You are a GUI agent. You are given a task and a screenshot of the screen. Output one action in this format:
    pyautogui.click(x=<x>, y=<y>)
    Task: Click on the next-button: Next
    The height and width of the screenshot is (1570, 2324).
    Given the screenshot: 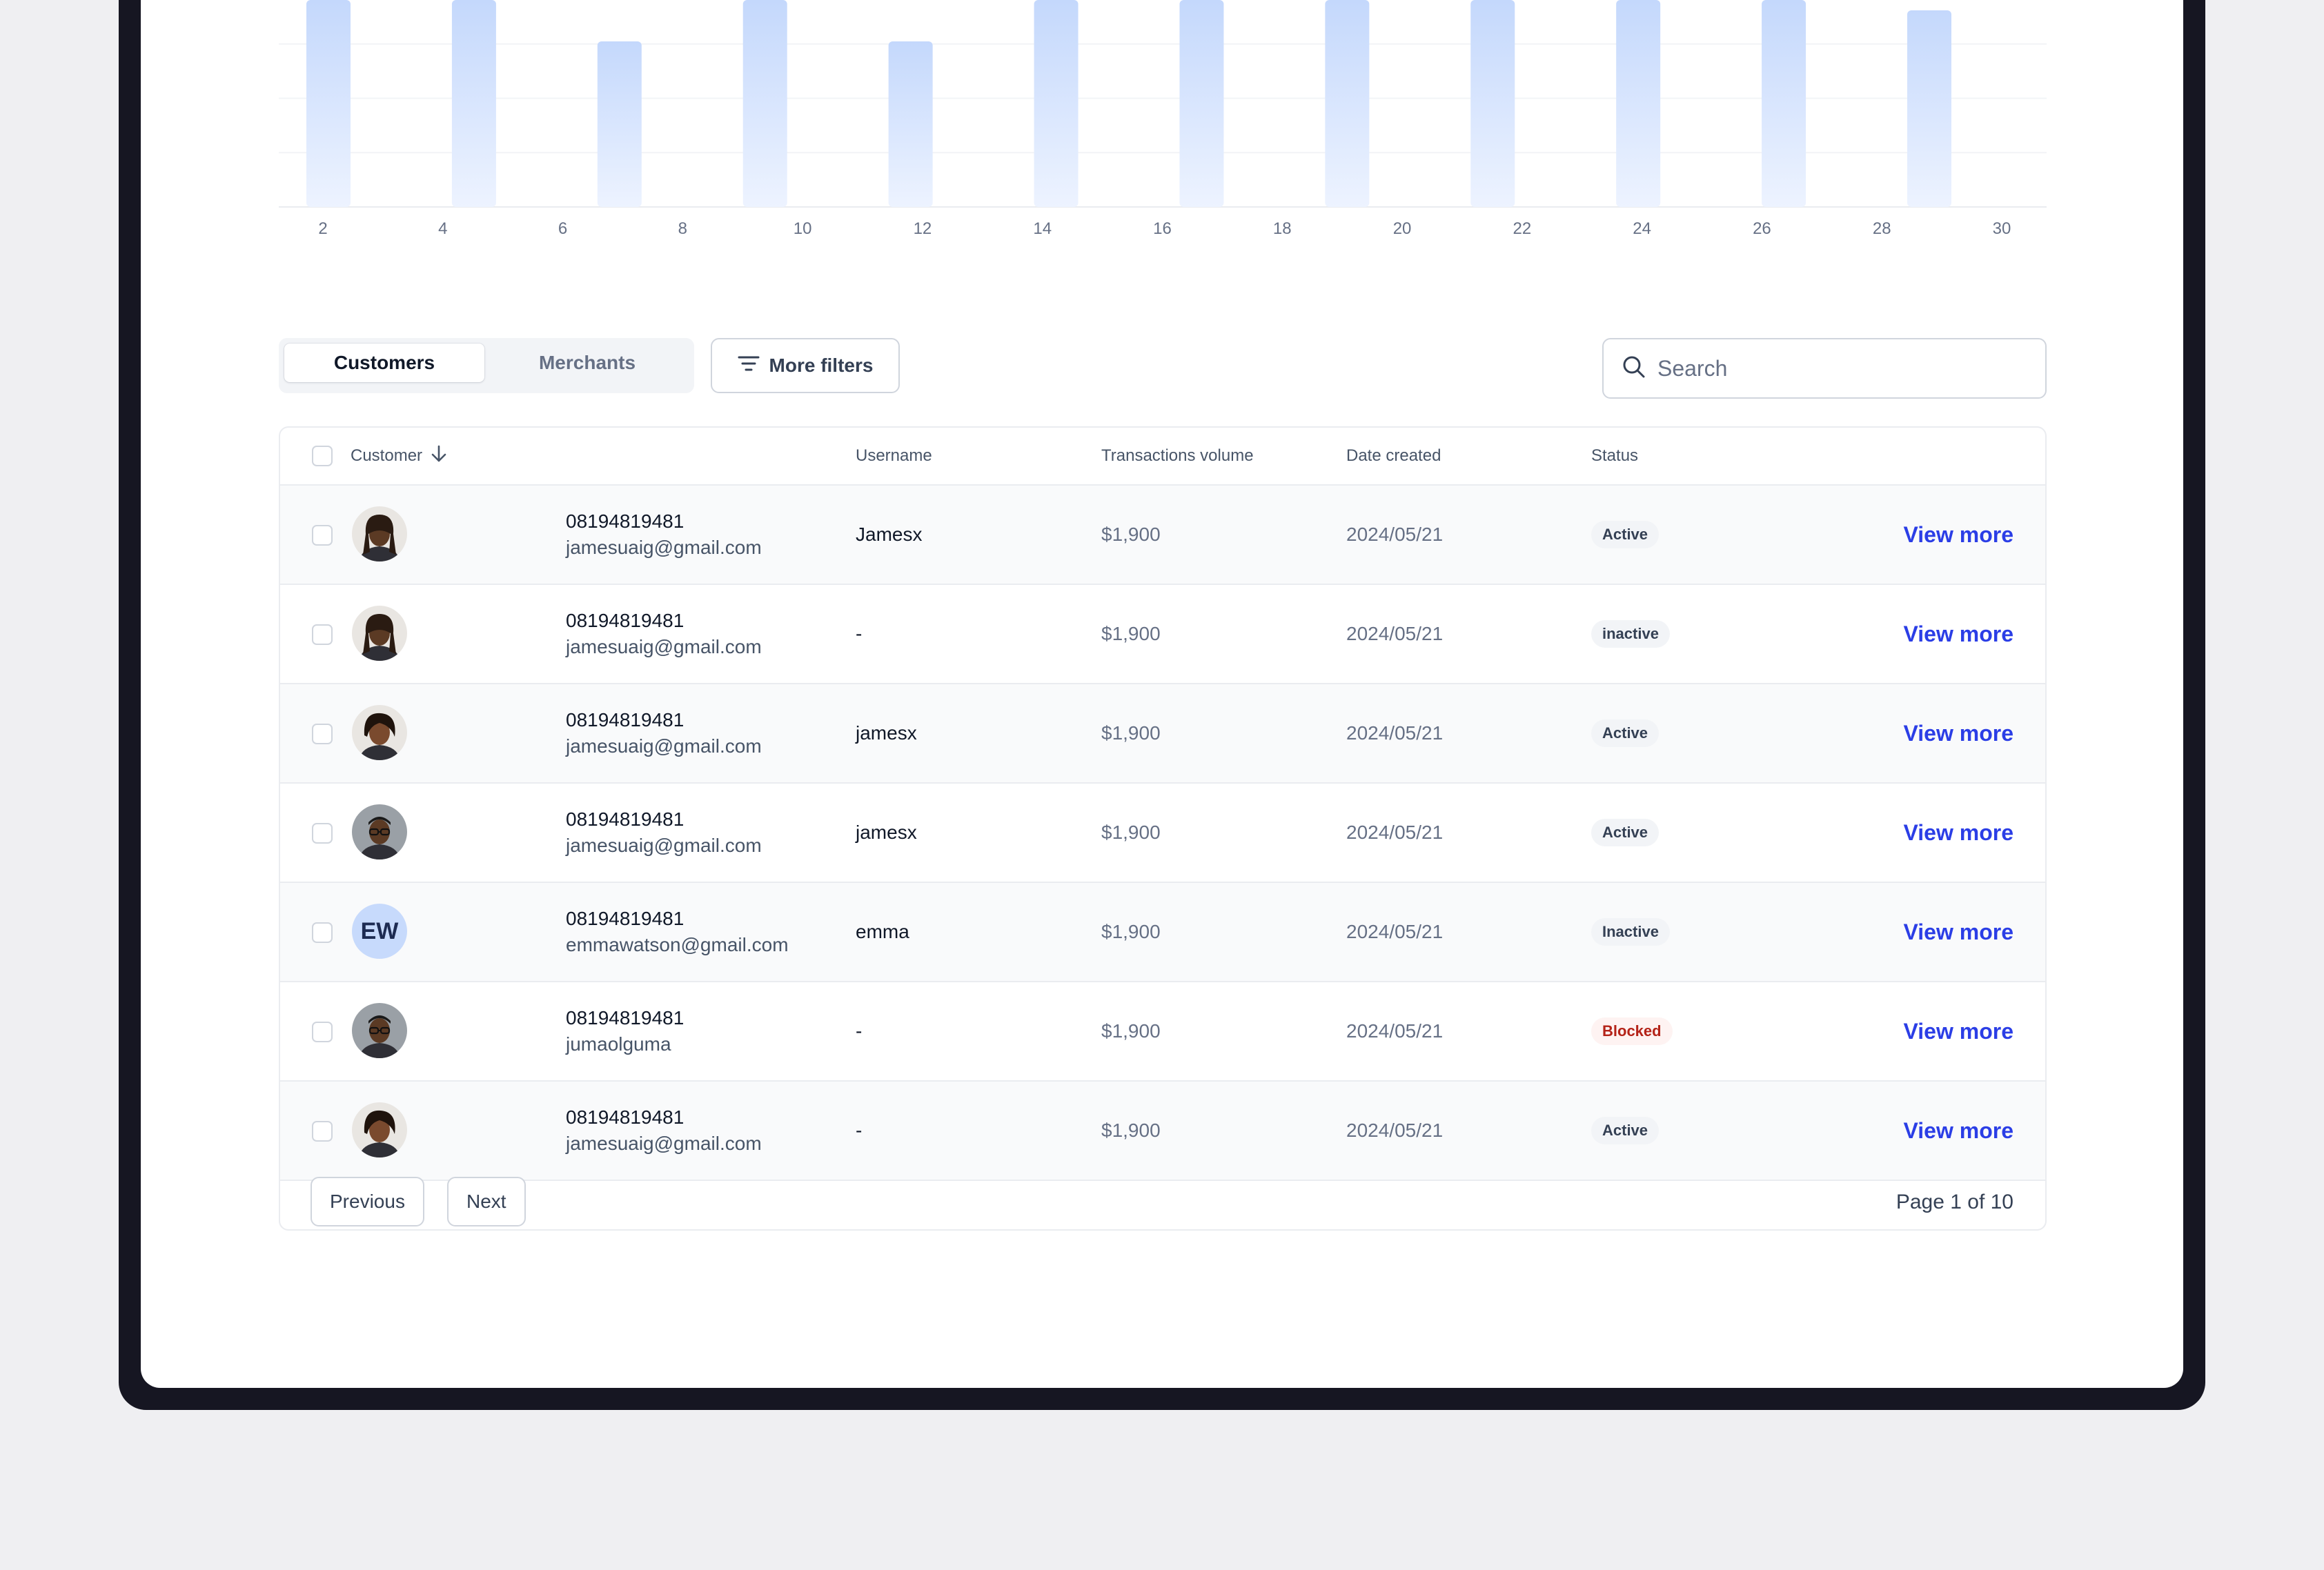 What is the action you would take?
    pyautogui.click(x=486, y=1201)
    